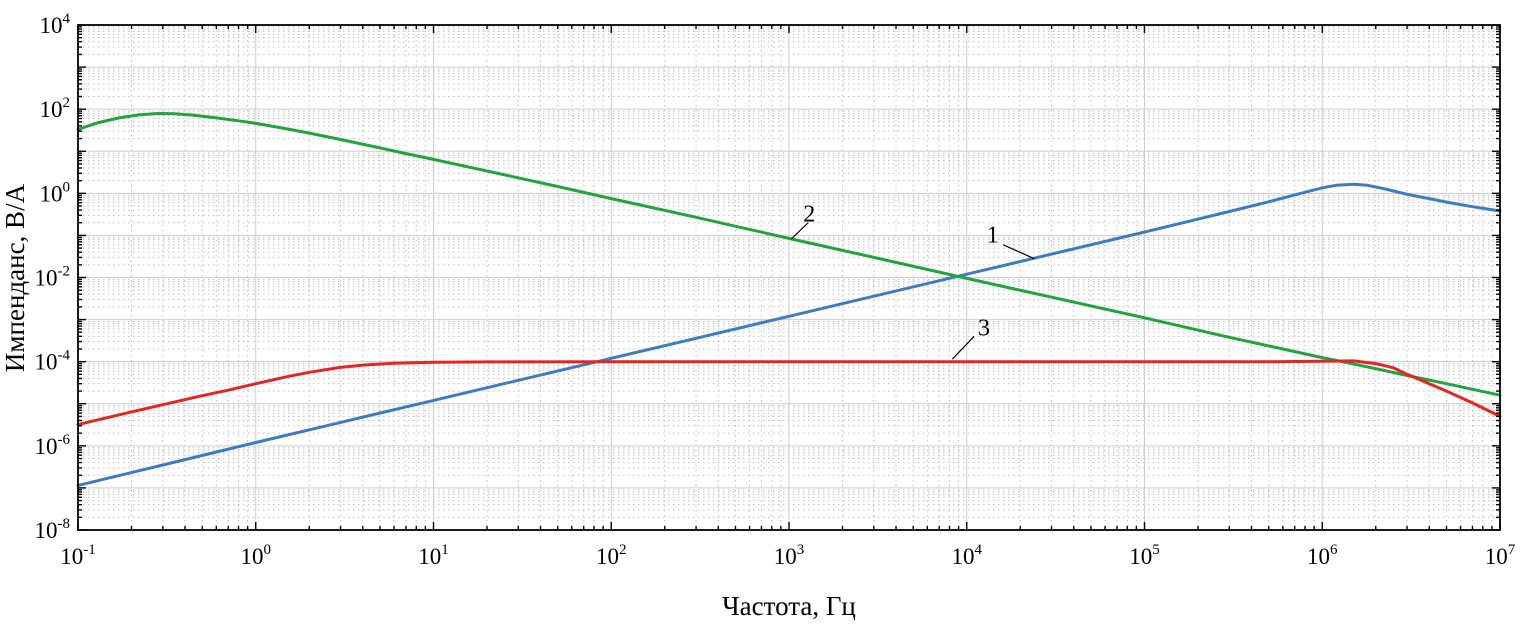 This screenshot has width=1526, height=635. I want to click on x-tick-label: 10⁴, so click(967, 555).